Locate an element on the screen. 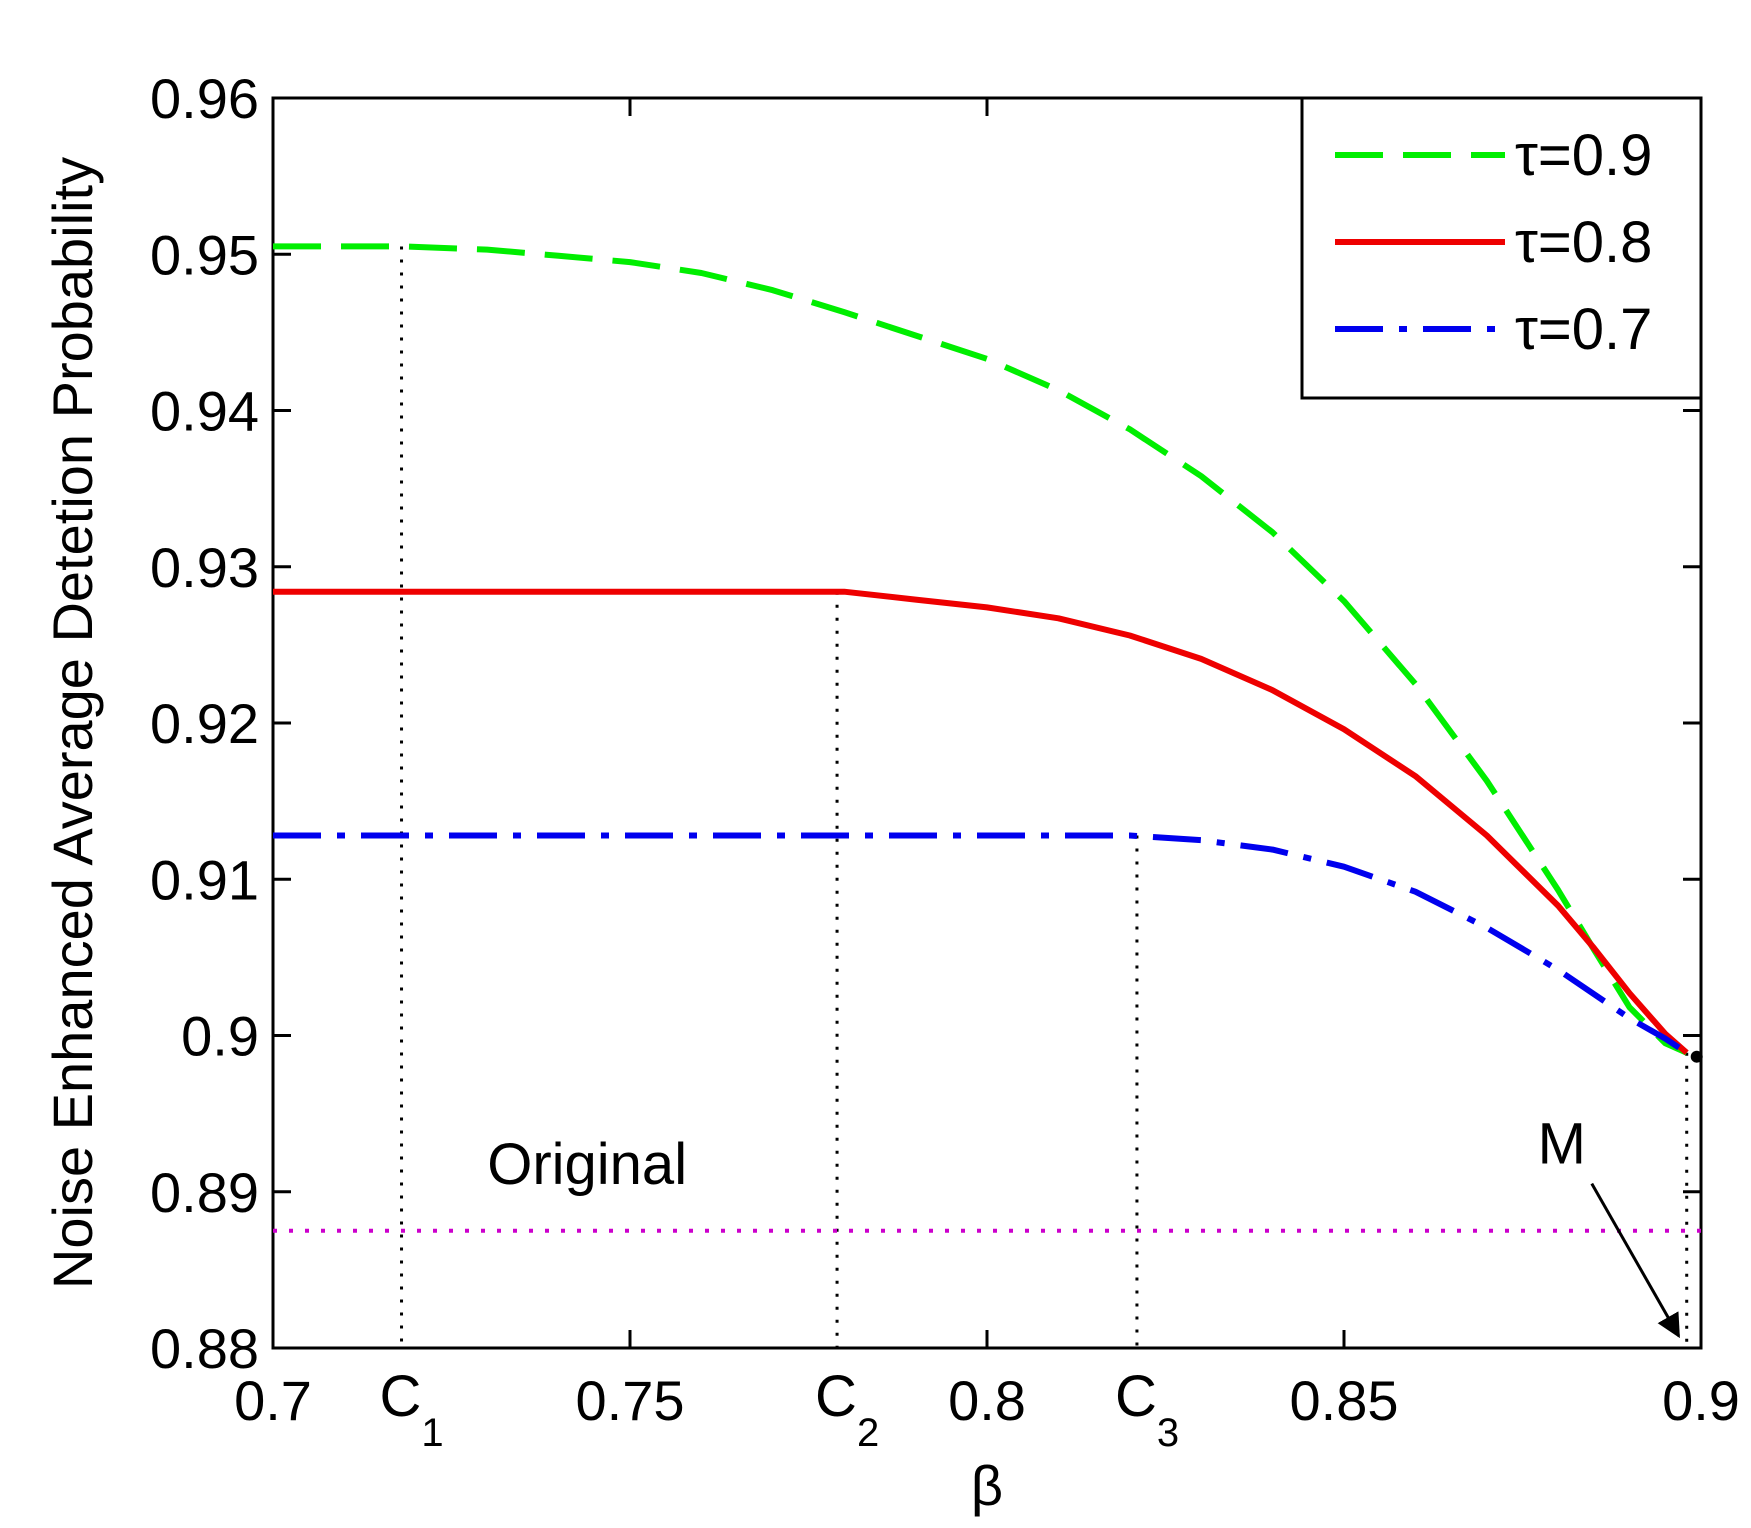  critical-point-label: C1 is located at coordinates (412, 1409).